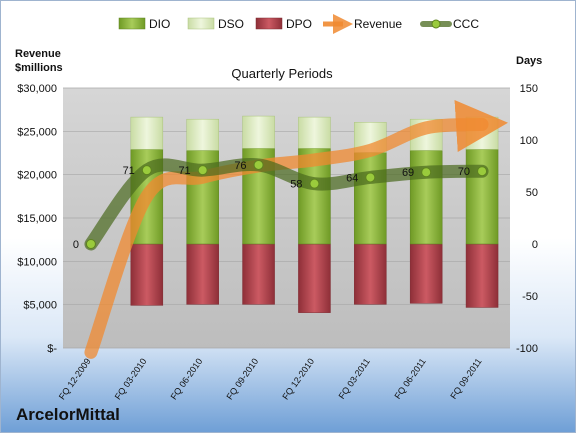  What do you see at coordinates (529, 61) in the screenshot?
I see `right-axis-title: Days` at bounding box center [529, 61].